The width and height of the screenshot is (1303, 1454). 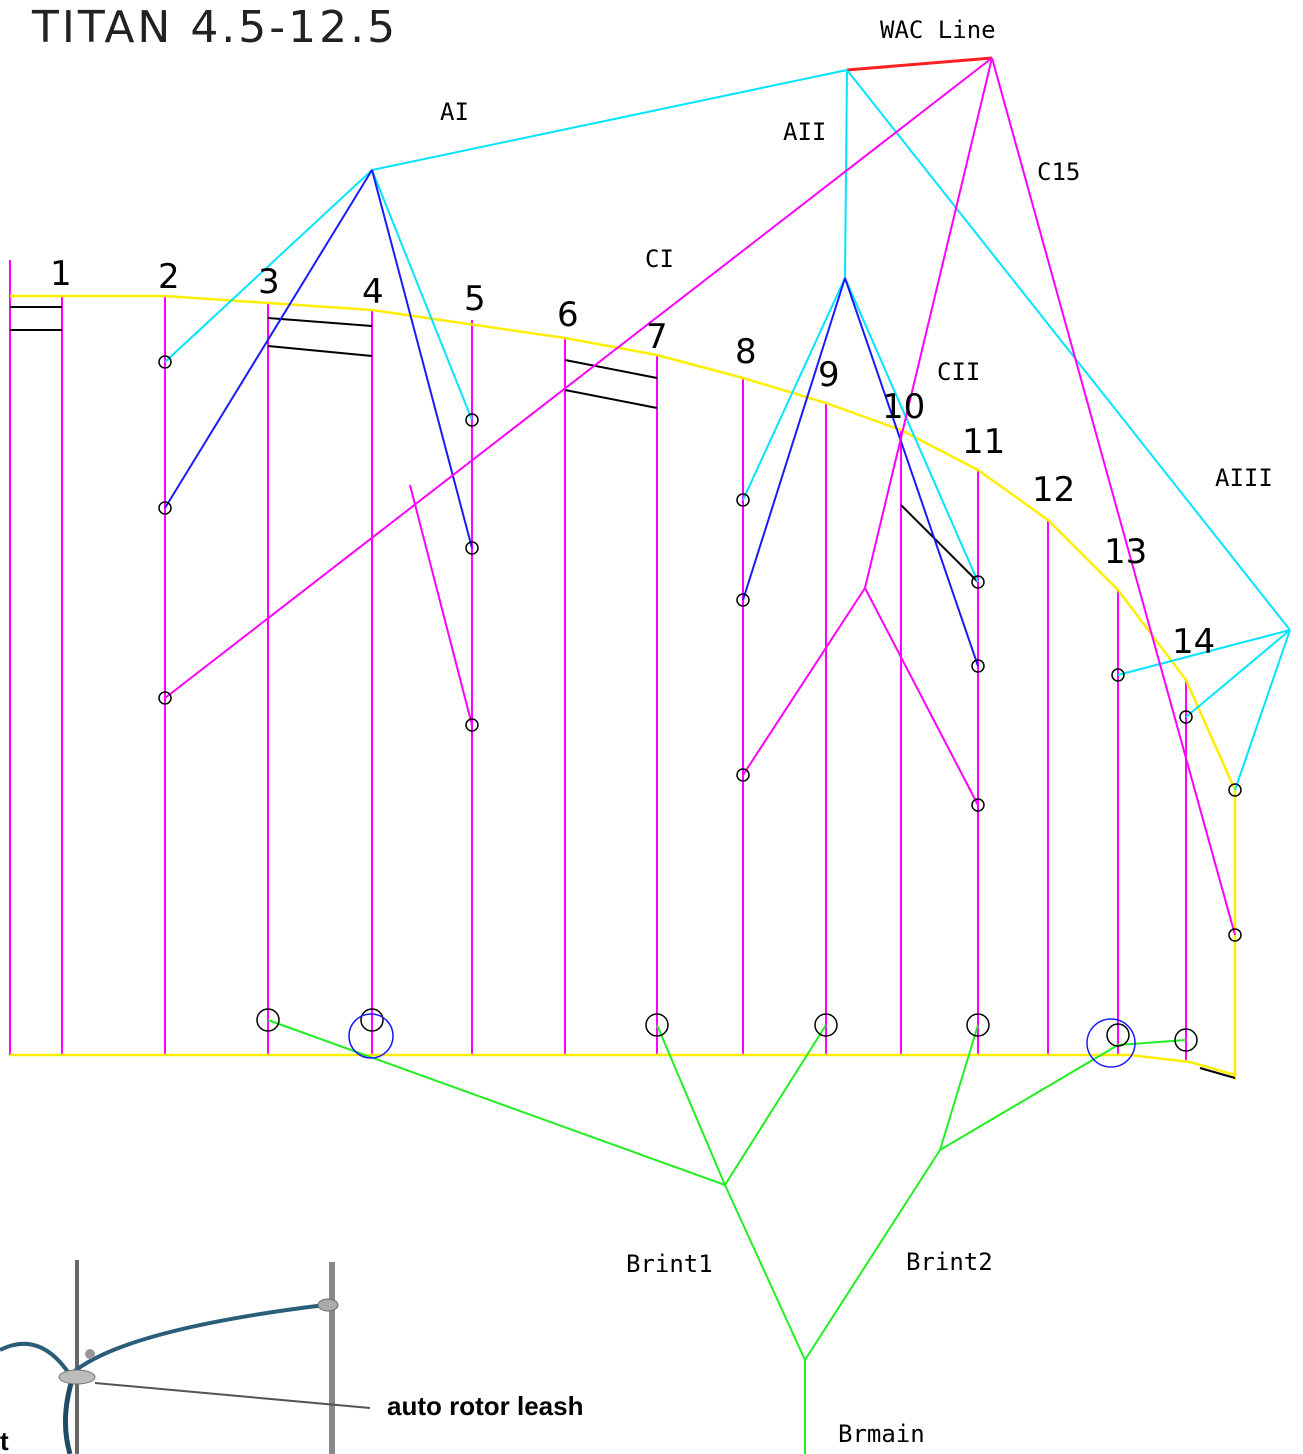 What do you see at coordinates (746, 352) in the screenshot?
I see `rib-number: 8` at bounding box center [746, 352].